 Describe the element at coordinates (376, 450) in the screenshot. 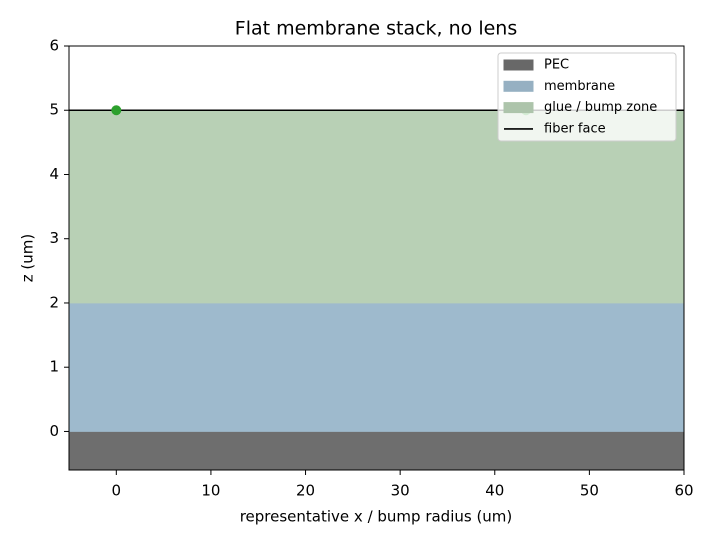

I see `layer-band` at that location.